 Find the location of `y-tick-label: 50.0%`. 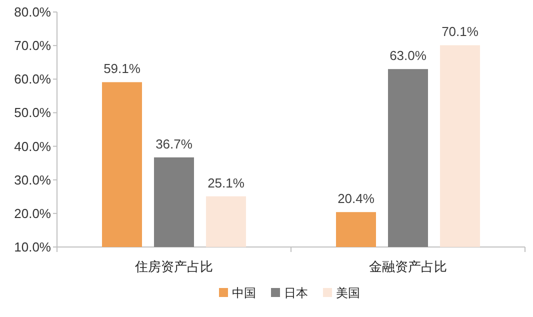

y-tick-label: 50.0% is located at coordinates (33, 112).